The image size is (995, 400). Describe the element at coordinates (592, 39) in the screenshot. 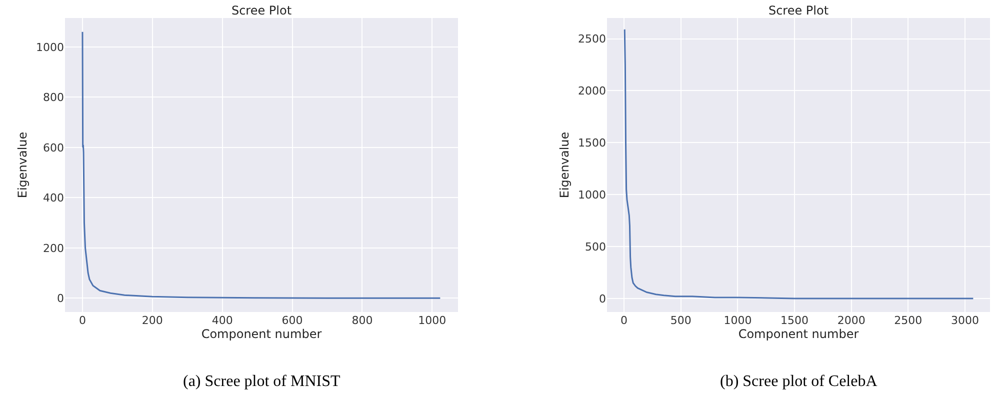

I see `y-tick-label: 2500` at that location.